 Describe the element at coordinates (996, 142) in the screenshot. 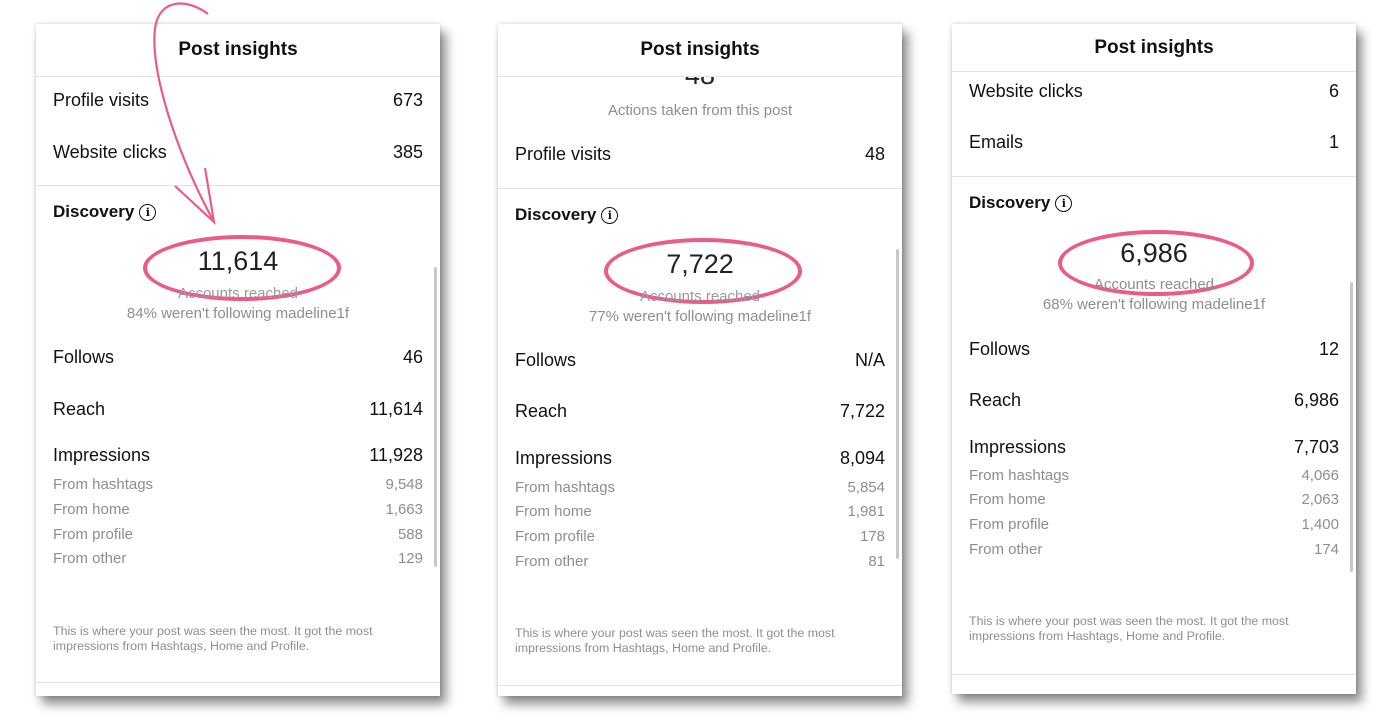

I see `row-label: Emails` at that location.